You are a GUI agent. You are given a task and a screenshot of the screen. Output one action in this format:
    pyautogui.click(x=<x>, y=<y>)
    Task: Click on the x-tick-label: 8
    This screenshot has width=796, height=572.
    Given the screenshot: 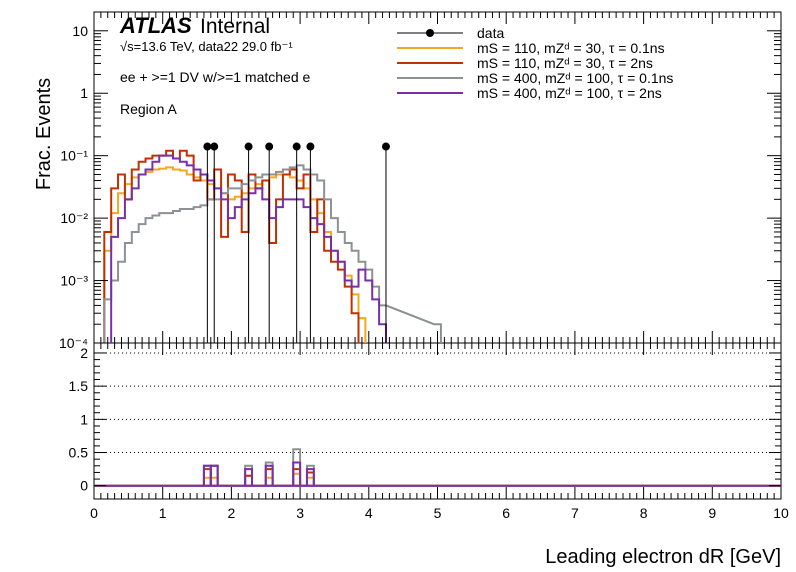 What is the action you would take?
    pyautogui.click(x=644, y=513)
    